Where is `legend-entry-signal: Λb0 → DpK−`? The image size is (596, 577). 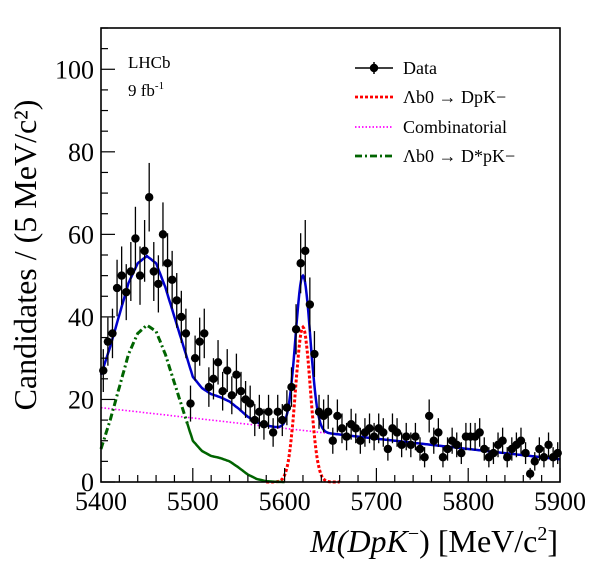
legend-entry-signal: Λb0 → DpK− is located at coordinates (430, 97).